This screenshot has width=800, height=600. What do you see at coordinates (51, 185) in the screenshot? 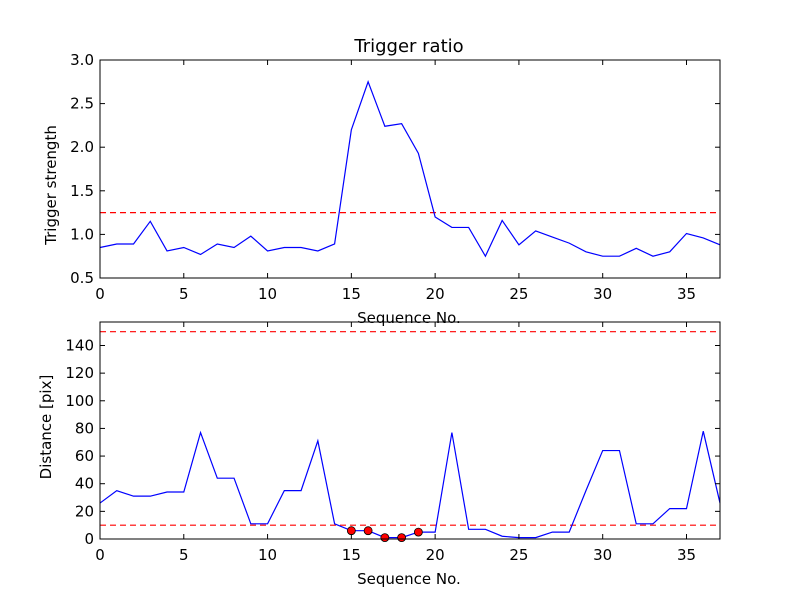
I see `y-axis-label: Trigger strength` at bounding box center [51, 185].